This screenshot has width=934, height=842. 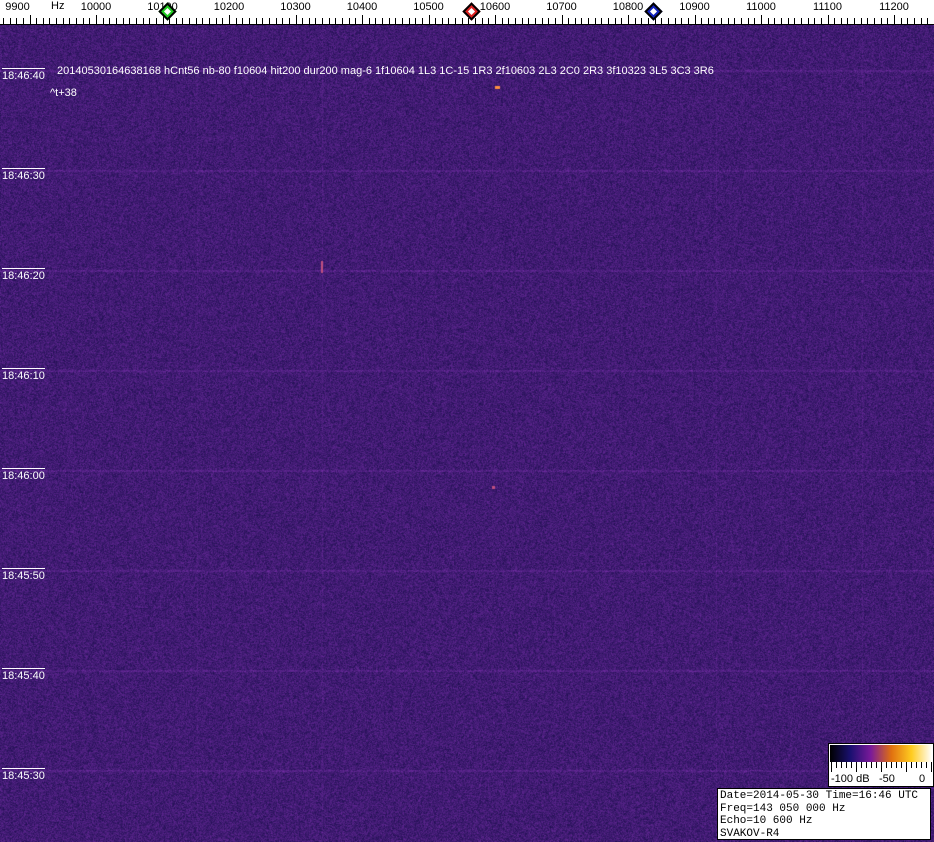 What do you see at coordinates (850, 779) in the screenshot?
I see `colorbar-min: -100 dB` at bounding box center [850, 779].